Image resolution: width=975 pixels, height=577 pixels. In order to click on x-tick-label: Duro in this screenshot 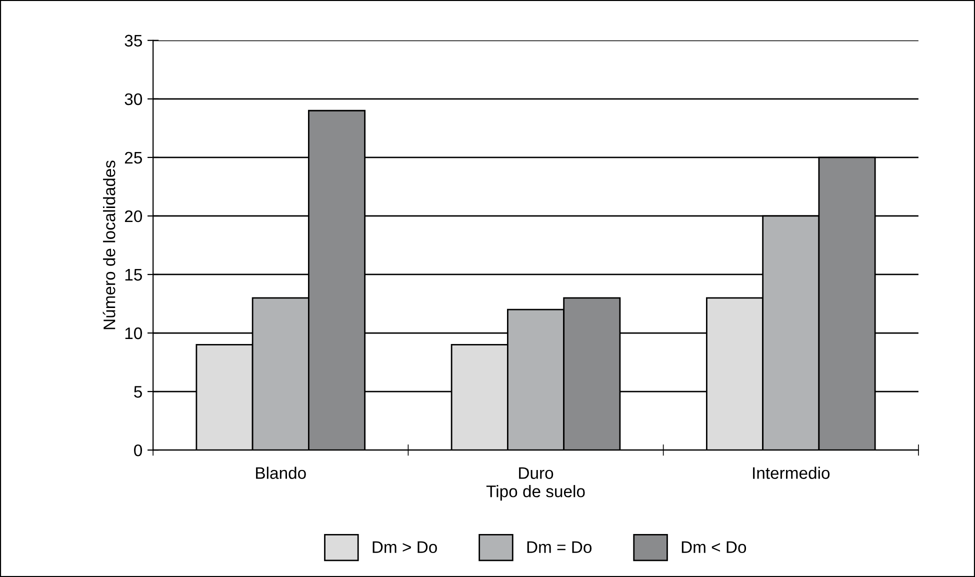, I will do `click(536, 473)`.